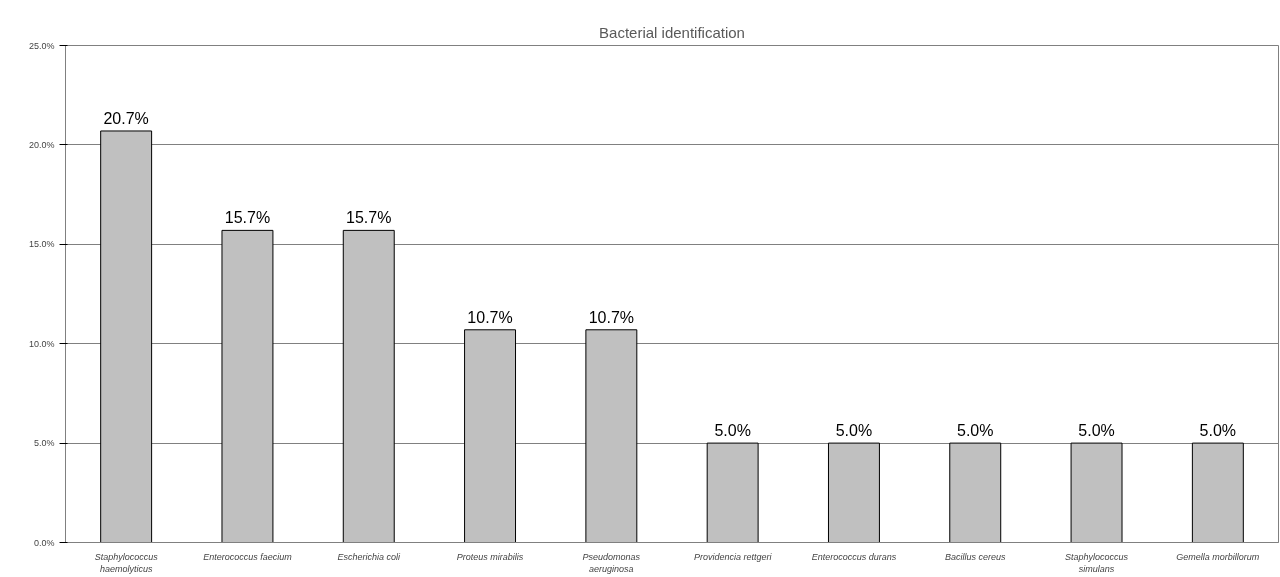 This screenshot has height=577, width=1280. I want to click on y-tick-label: 10.0%, so click(41, 343).